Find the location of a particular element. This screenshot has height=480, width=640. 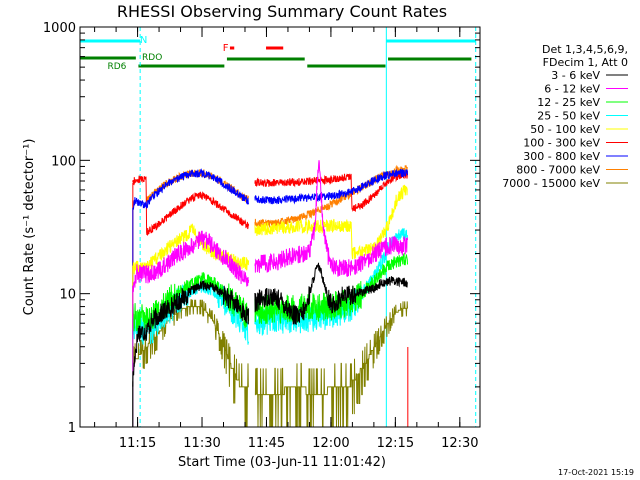

x-tick-label-3: 12:00 is located at coordinates (330, 443).